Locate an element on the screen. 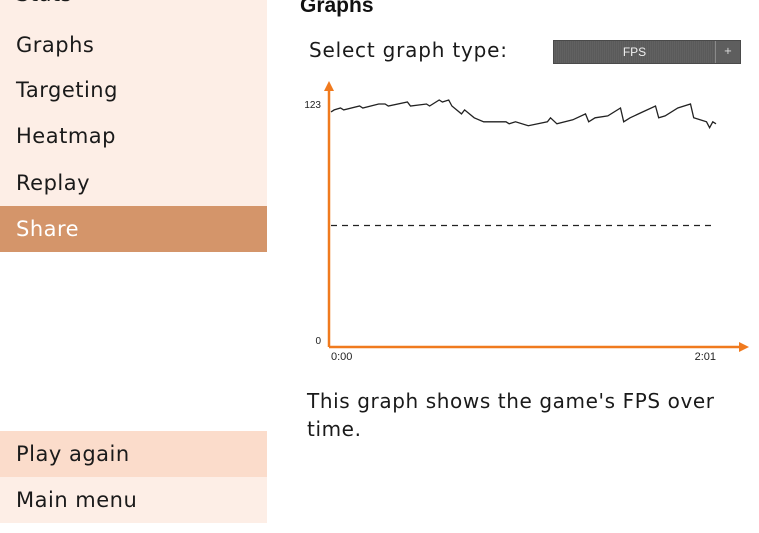 The image size is (759, 533). sidebar-item-share: Share is located at coordinates (133, 229).